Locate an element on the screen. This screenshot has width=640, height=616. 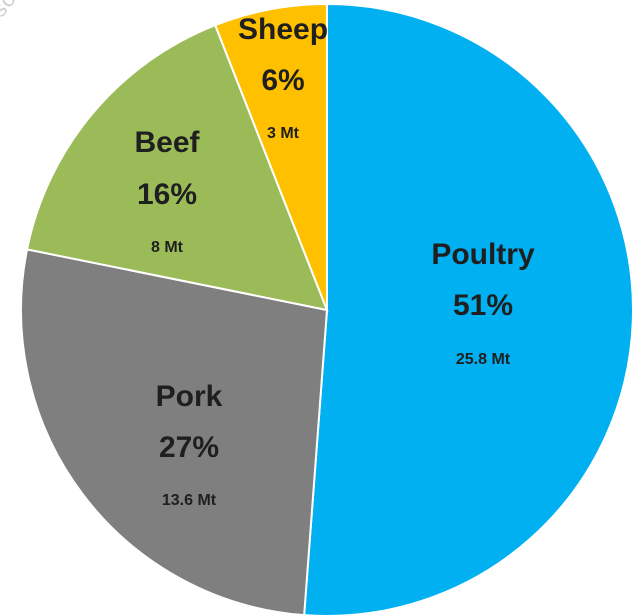
slice-percent-beef: 16% is located at coordinates (167, 194).